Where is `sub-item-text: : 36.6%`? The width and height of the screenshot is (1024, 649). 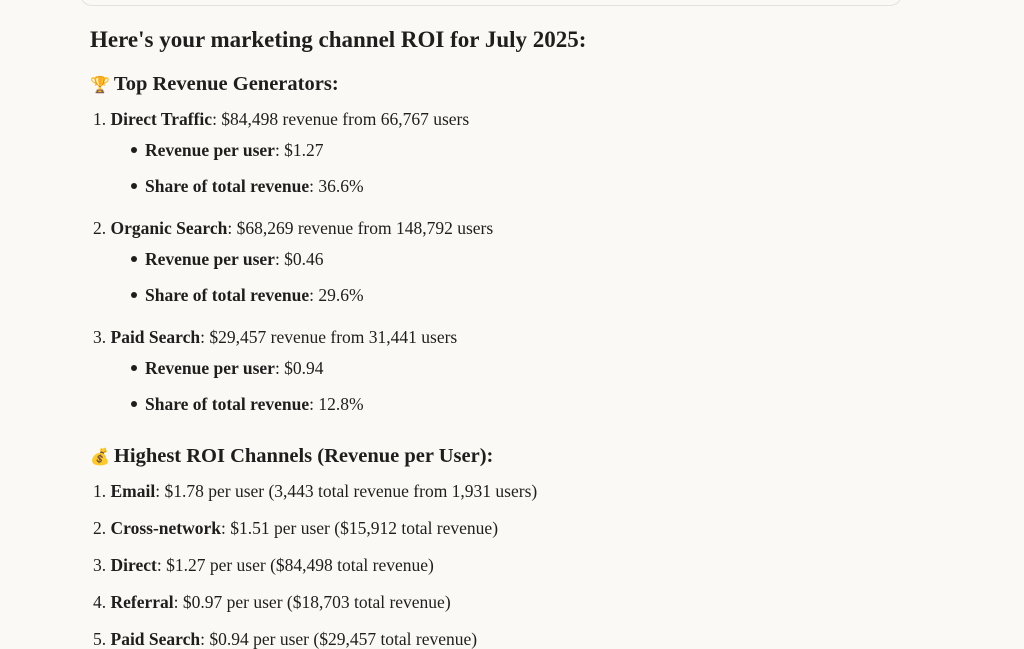
sub-item-text: : 36.6% is located at coordinates (336, 186).